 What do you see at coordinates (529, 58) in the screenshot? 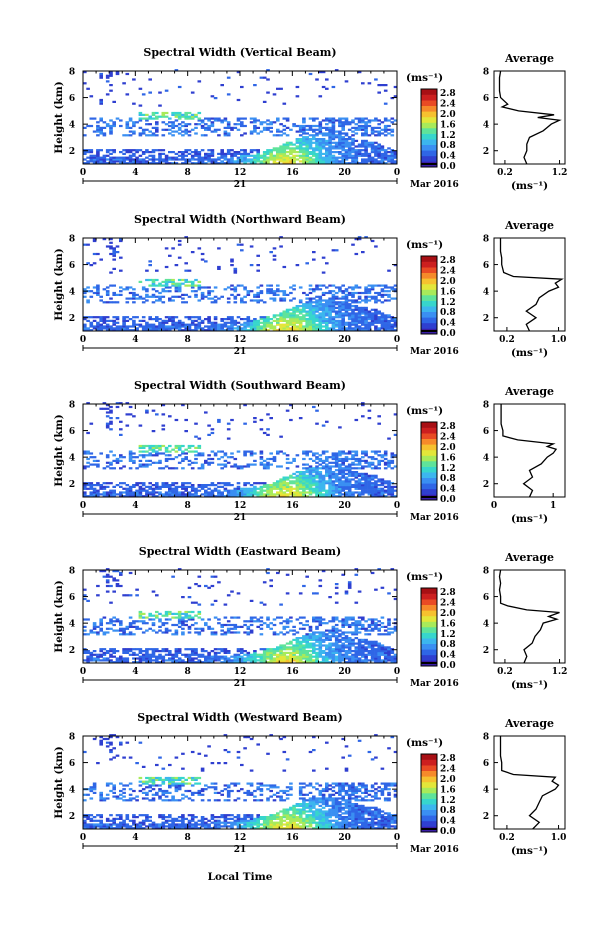
I see `average-title: Average` at bounding box center [529, 58].